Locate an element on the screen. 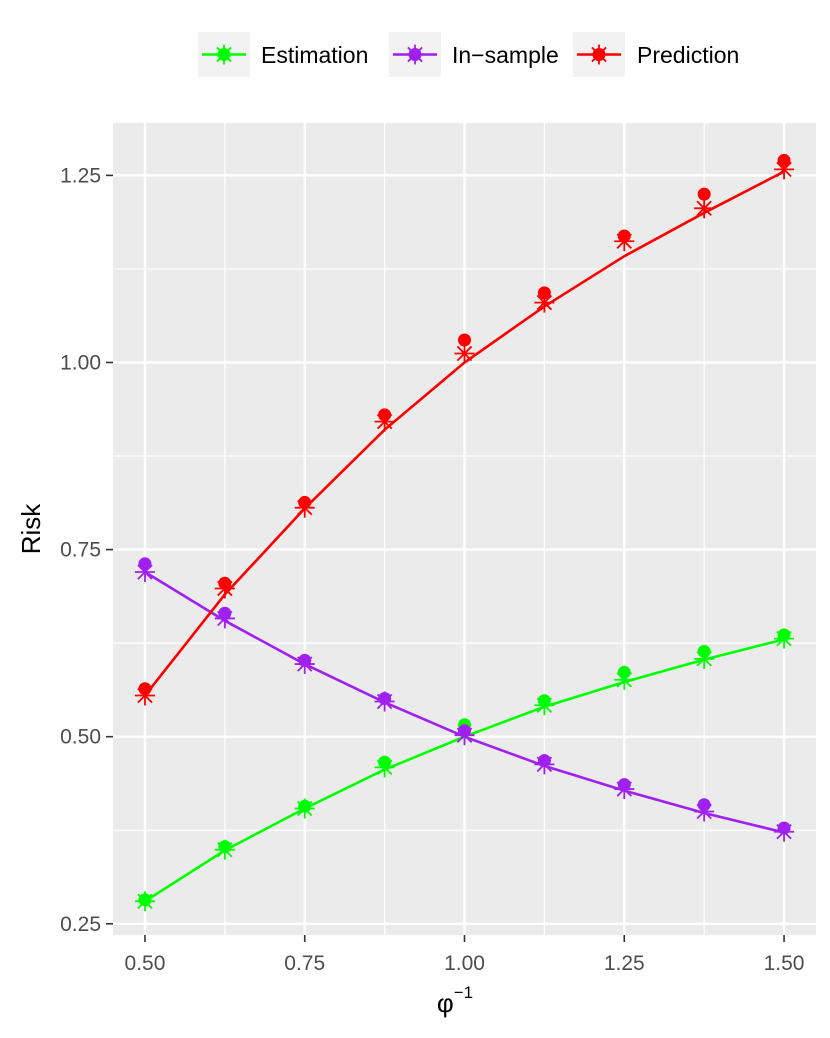  x-tick-label: 1.50 is located at coordinates (784, 963).